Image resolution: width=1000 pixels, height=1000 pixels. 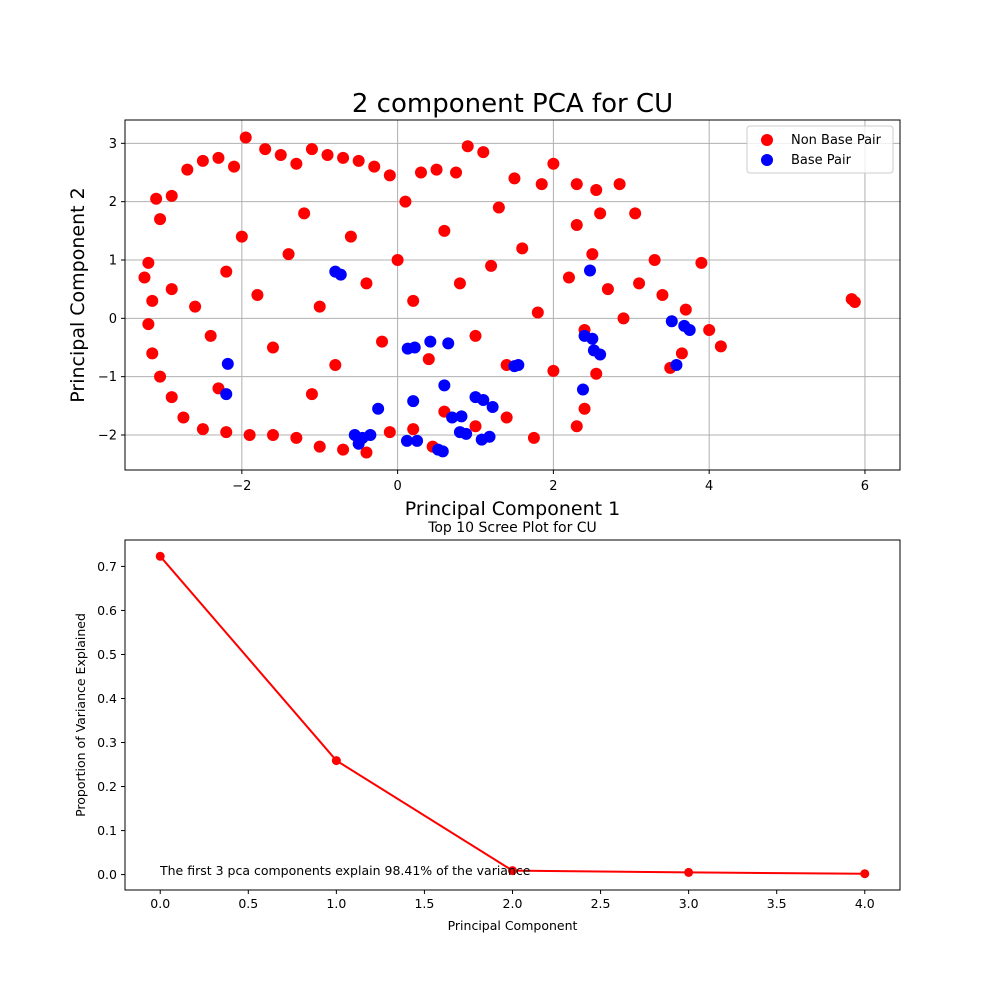 I want to click on scree-y-axis: 0.0 0.1 0.2 0.3 0.4 0.5 0.6 0.7, so click(x=111, y=720).